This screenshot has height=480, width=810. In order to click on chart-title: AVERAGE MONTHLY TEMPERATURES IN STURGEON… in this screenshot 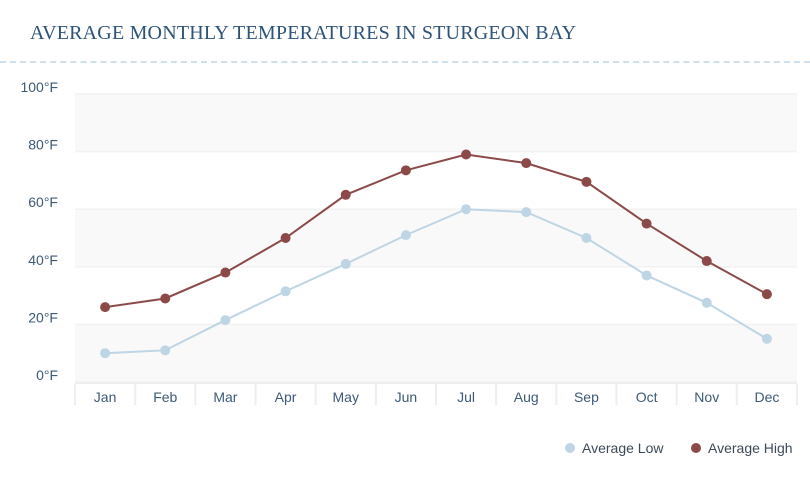, I will do `click(303, 33)`.